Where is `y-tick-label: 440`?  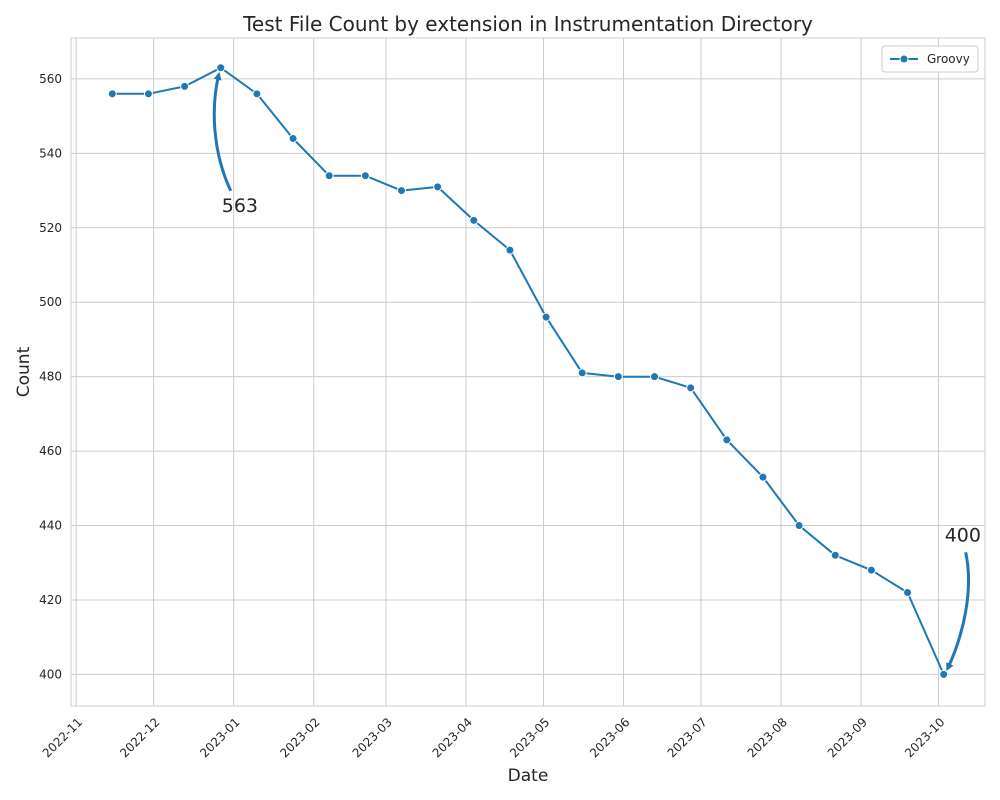
y-tick-label: 440 is located at coordinates (50, 526).